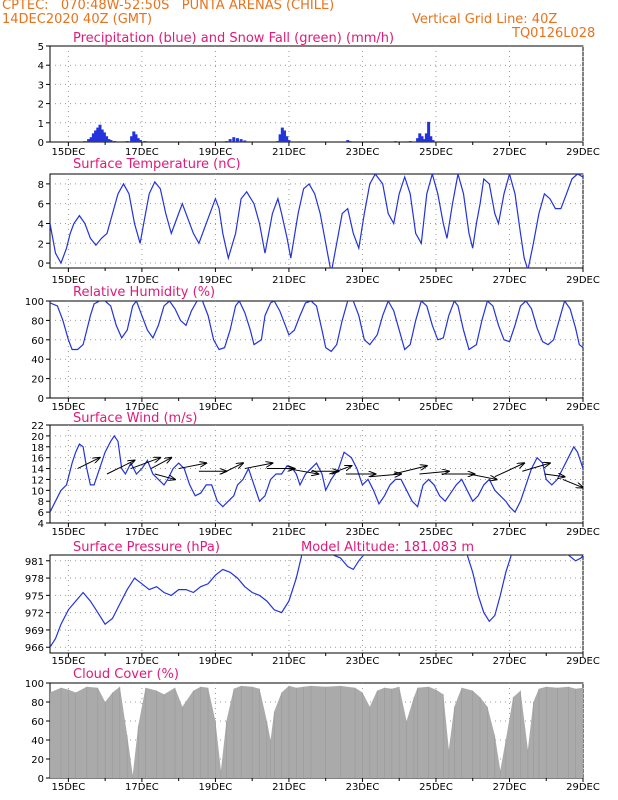  What do you see at coordinates (37, 741) in the screenshot?
I see `y-tick-label: 40` at bounding box center [37, 741].